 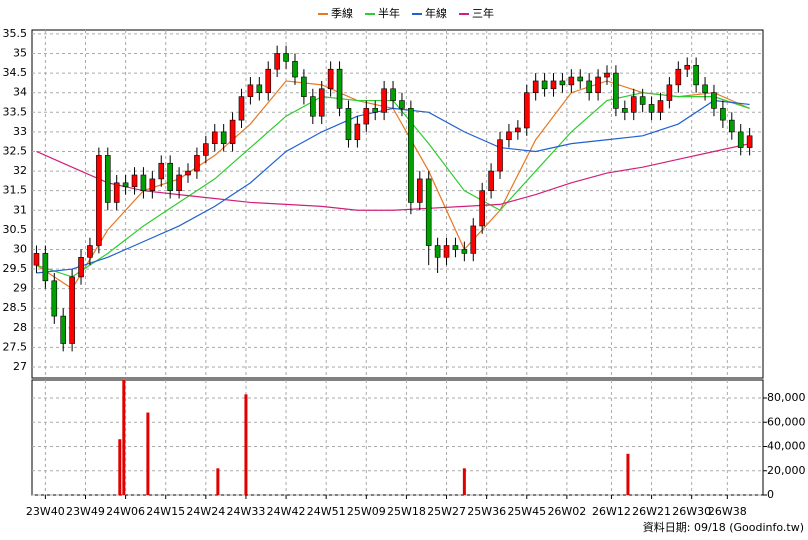 What do you see at coordinates (727, 511) in the screenshot?
I see `x-tick-label: 26W38` at bounding box center [727, 511].